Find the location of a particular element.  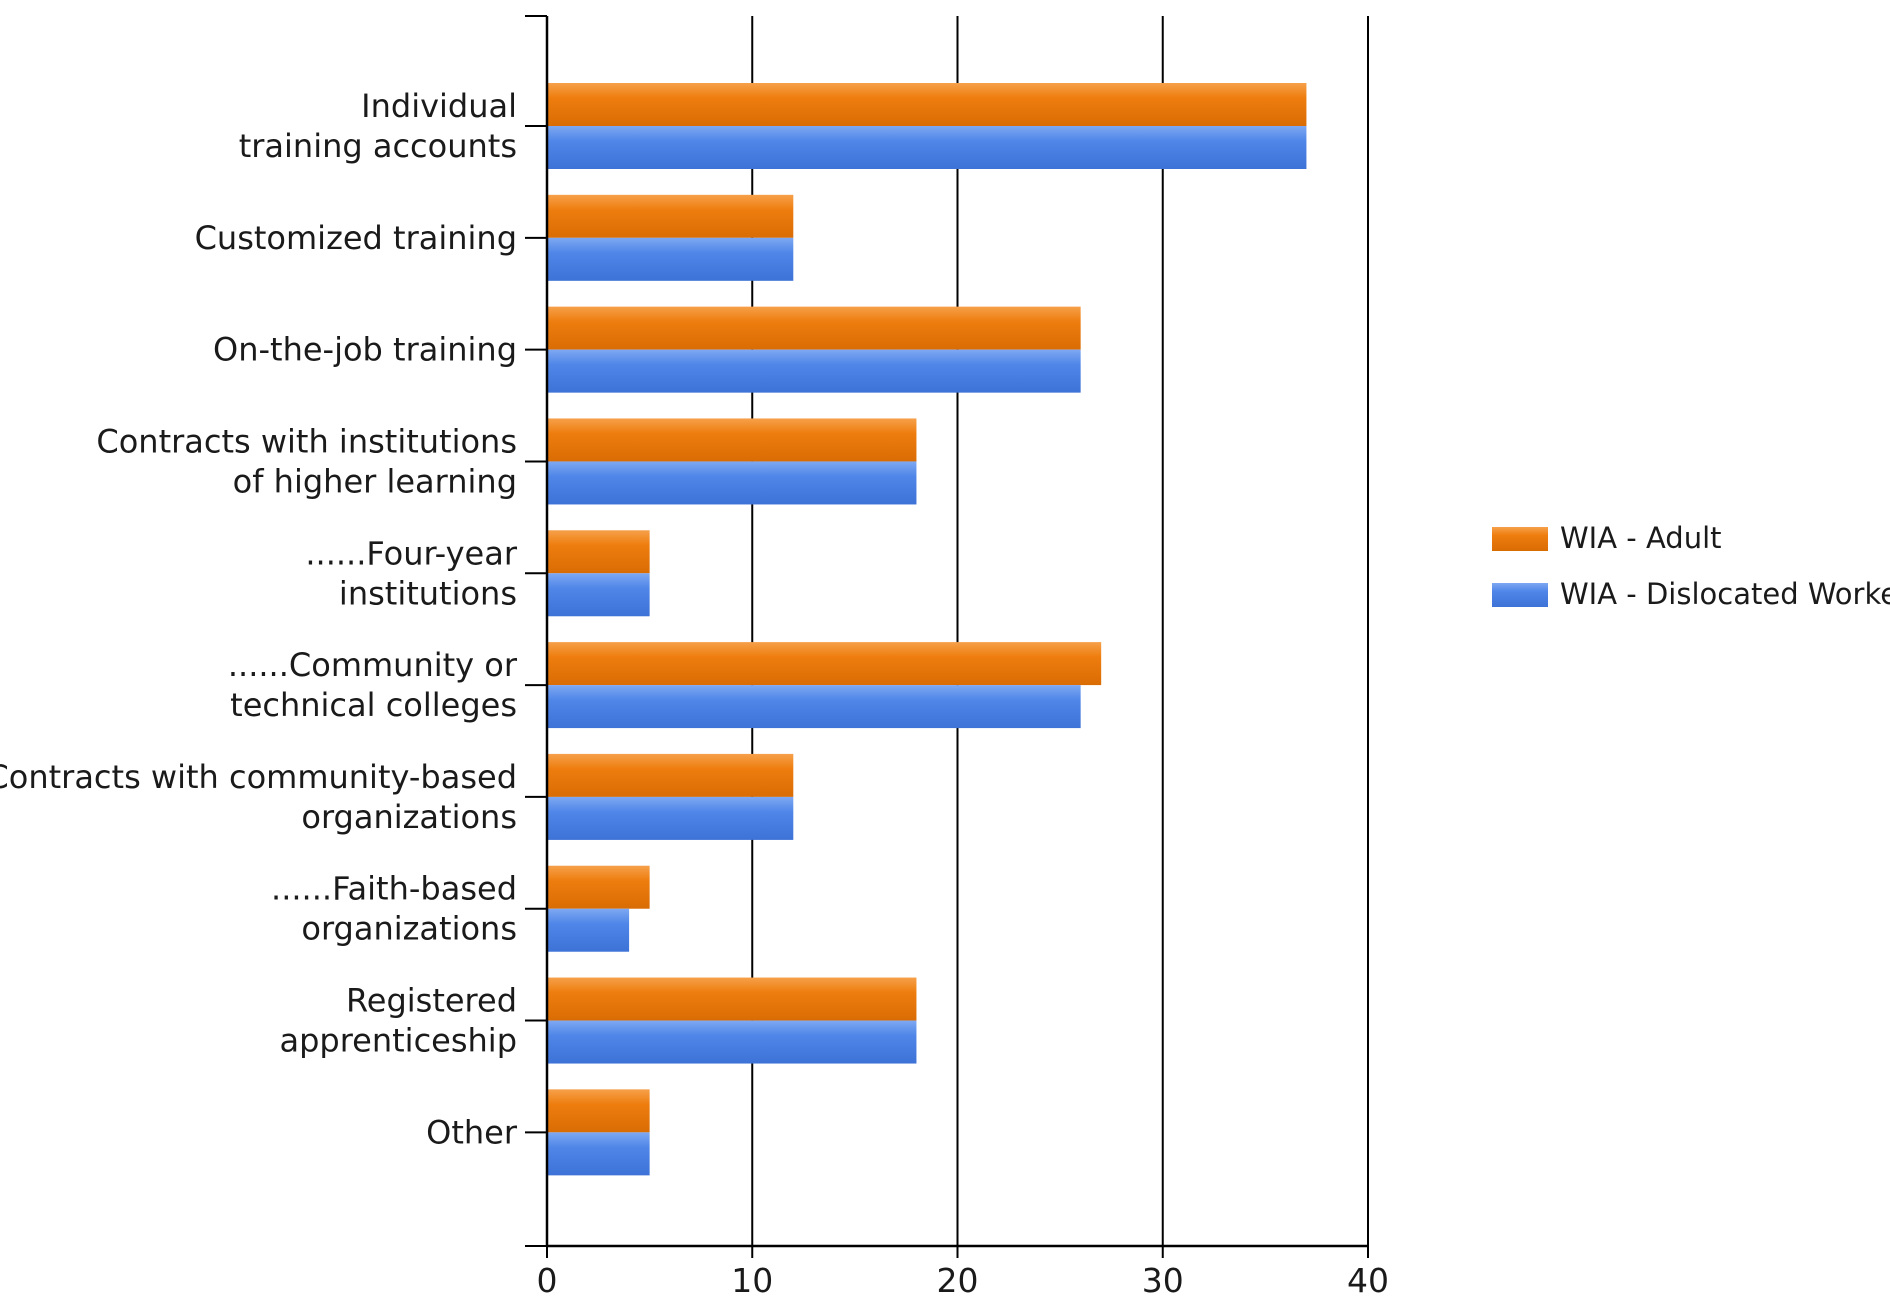

legend: WIA - Adult WIA - Dislocated Worker is located at coordinates (1691, 566).